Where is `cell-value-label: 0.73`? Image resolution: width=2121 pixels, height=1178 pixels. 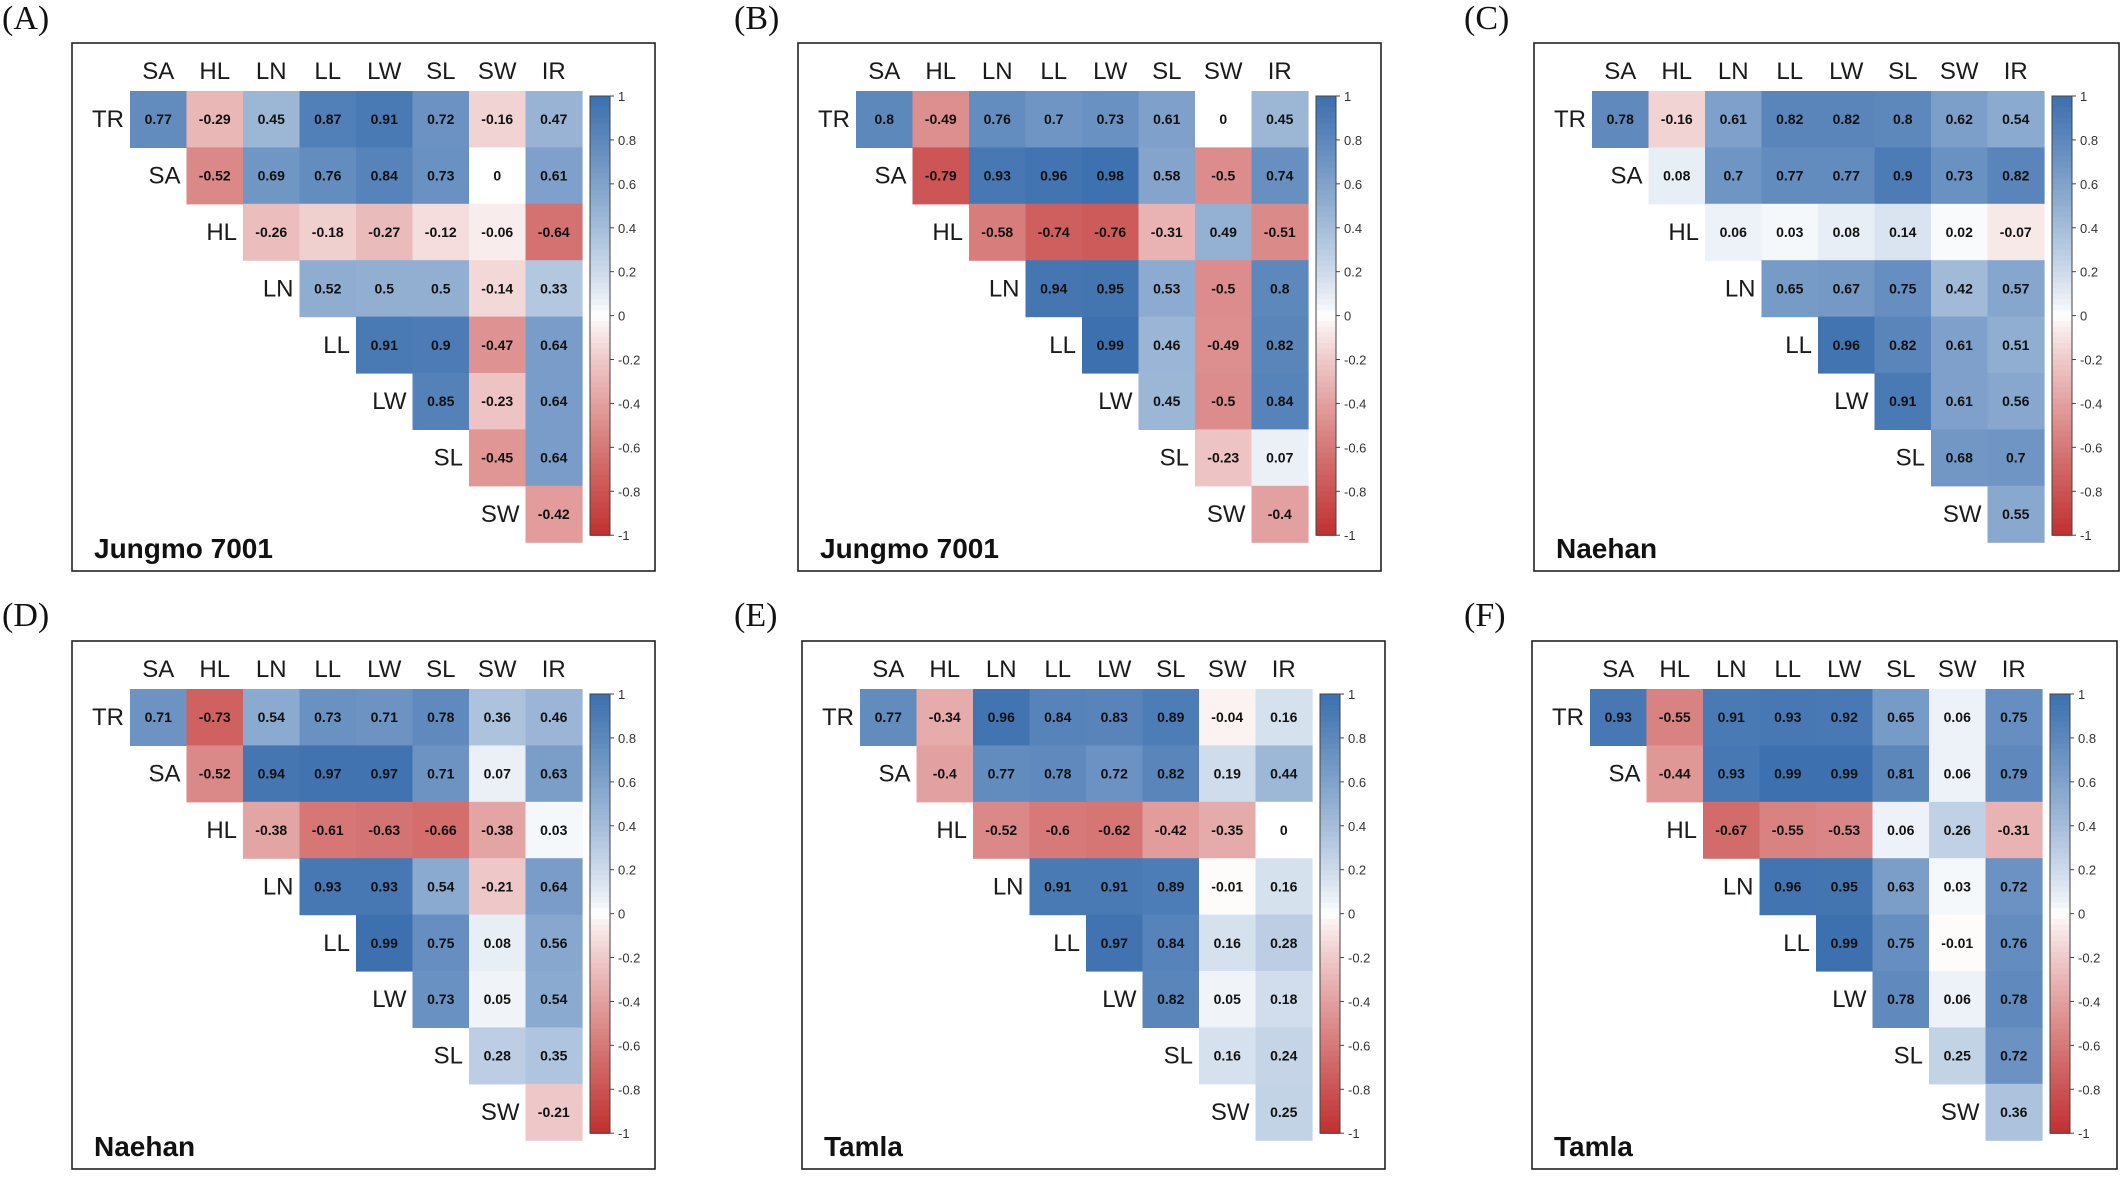 cell-value-label: 0.73 is located at coordinates (327, 717).